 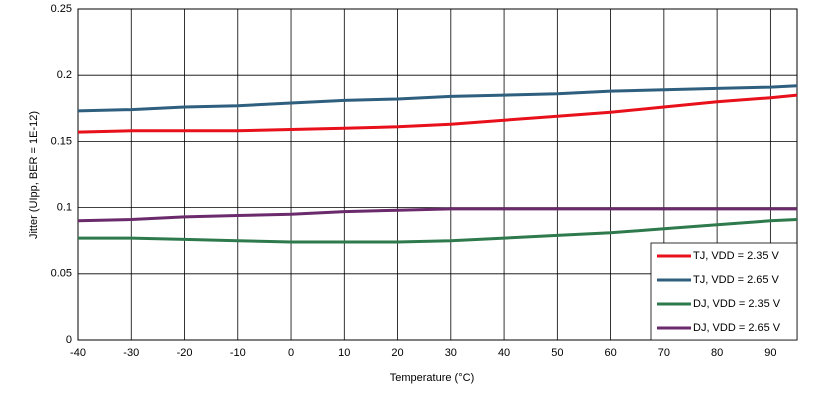 I want to click on y-tick-label: 0.15, so click(x=61, y=141).